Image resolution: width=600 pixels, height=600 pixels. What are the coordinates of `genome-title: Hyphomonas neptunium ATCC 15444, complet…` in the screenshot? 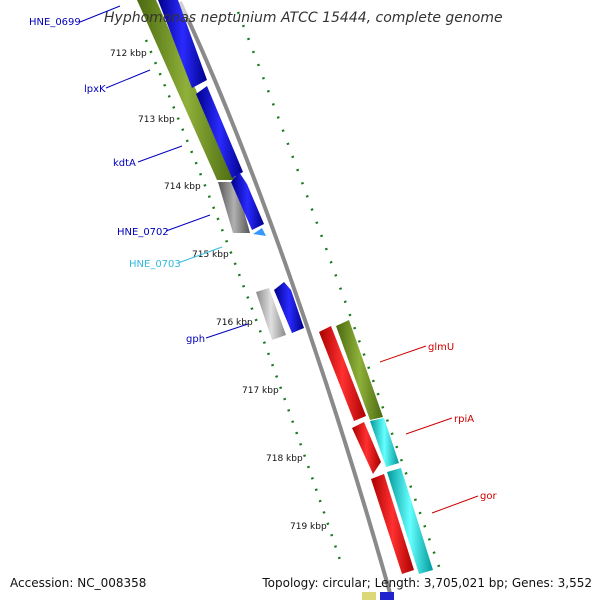 It's located at (303, 18).